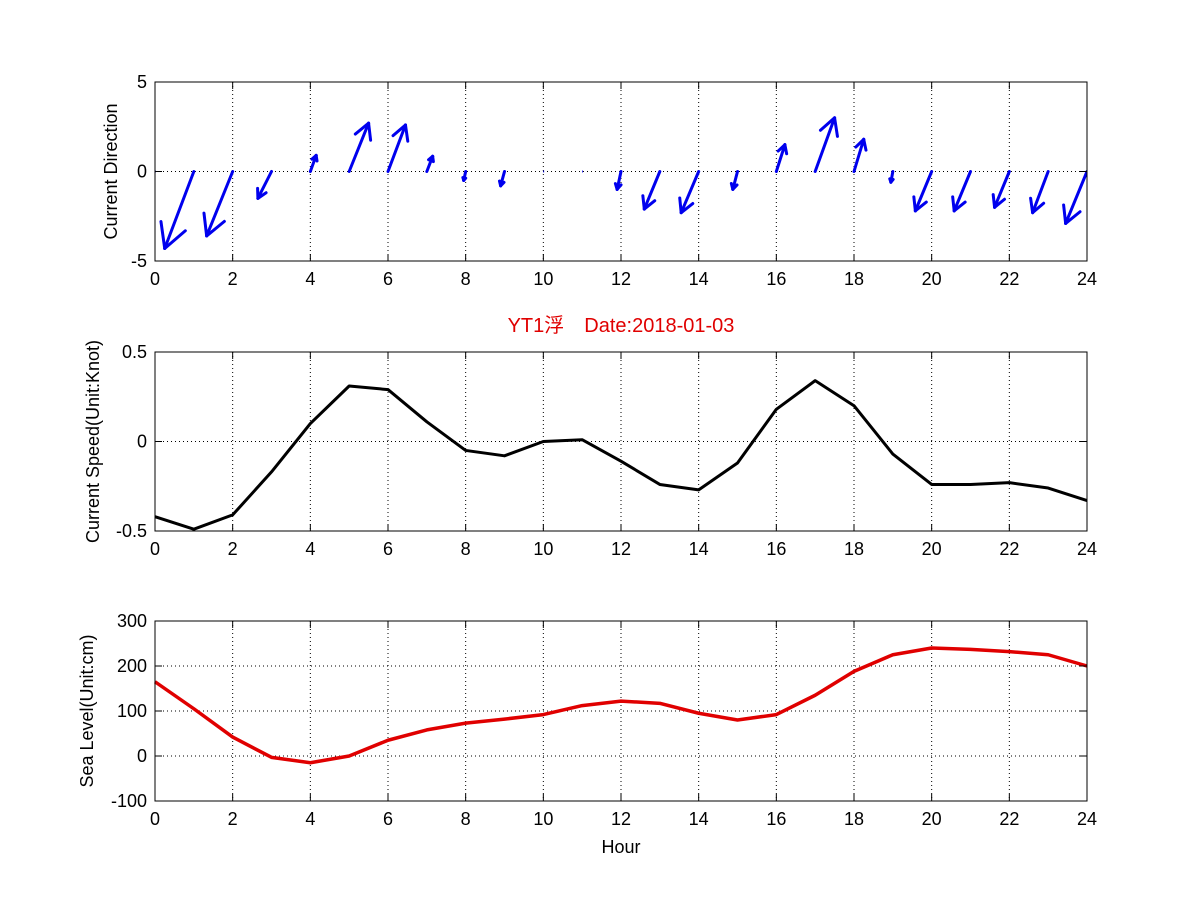  I want to click on y-tick-label: 200, so click(132, 666).